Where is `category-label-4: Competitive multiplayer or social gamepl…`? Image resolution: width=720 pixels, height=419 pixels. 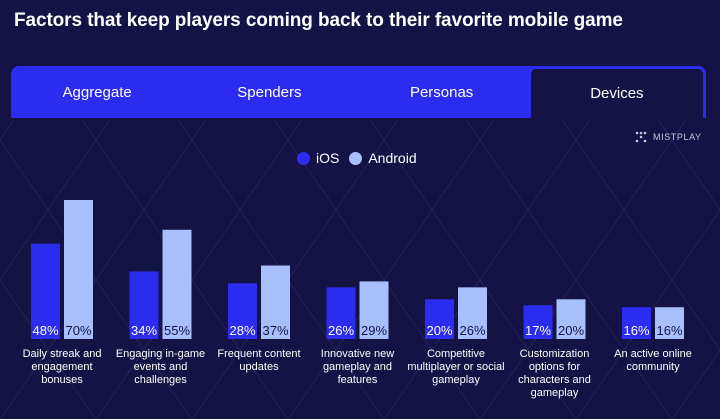
category-label-4: Competitive multiplayer or social gamepl… is located at coordinates (456, 367).